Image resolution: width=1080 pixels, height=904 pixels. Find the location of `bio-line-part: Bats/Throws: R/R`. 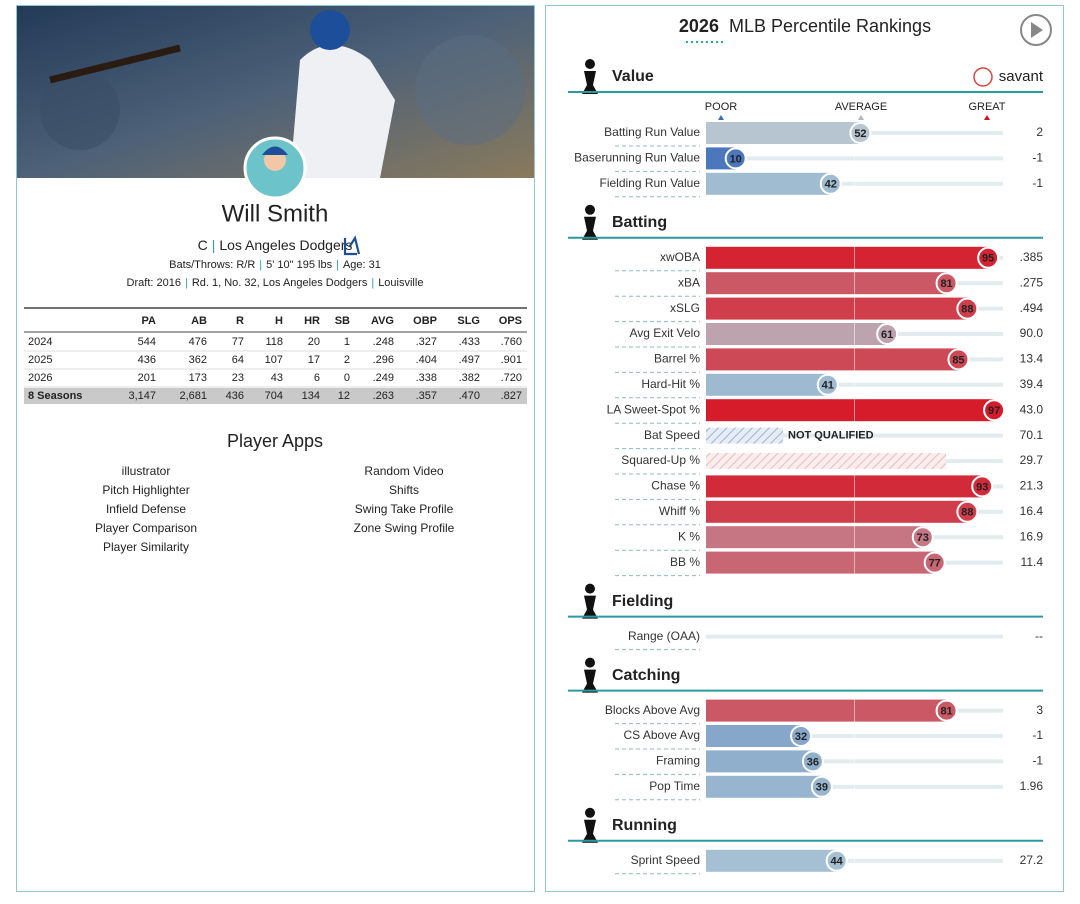

bio-line-part: Bats/Throws: R/R is located at coordinates (212, 265).